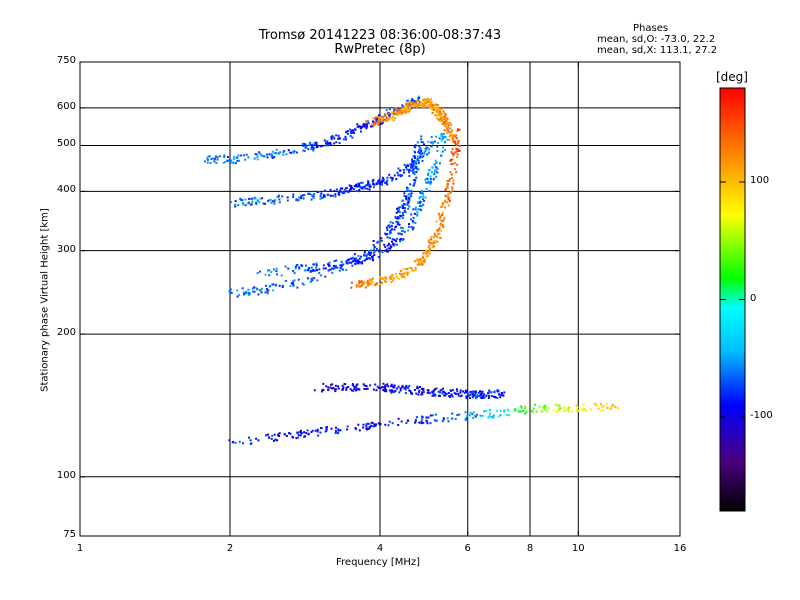 The height and width of the screenshot is (600, 800). I want to click on colorbar-ticks, so click(732, 299).